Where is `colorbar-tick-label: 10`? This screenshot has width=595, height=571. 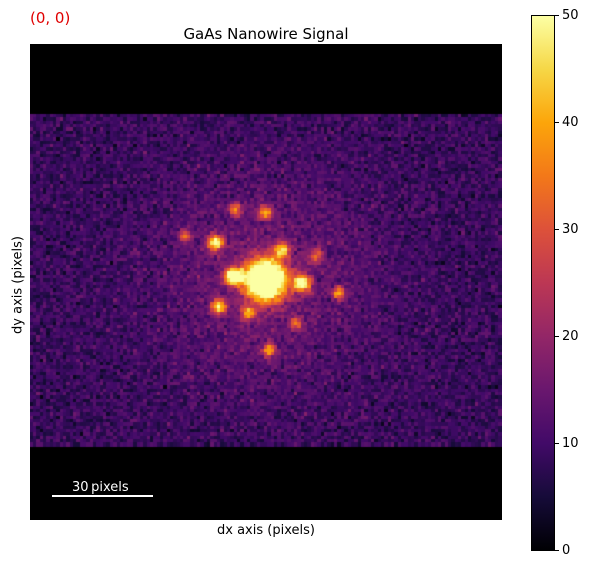 colorbar-tick-label: 10 is located at coordinates (570, 443).